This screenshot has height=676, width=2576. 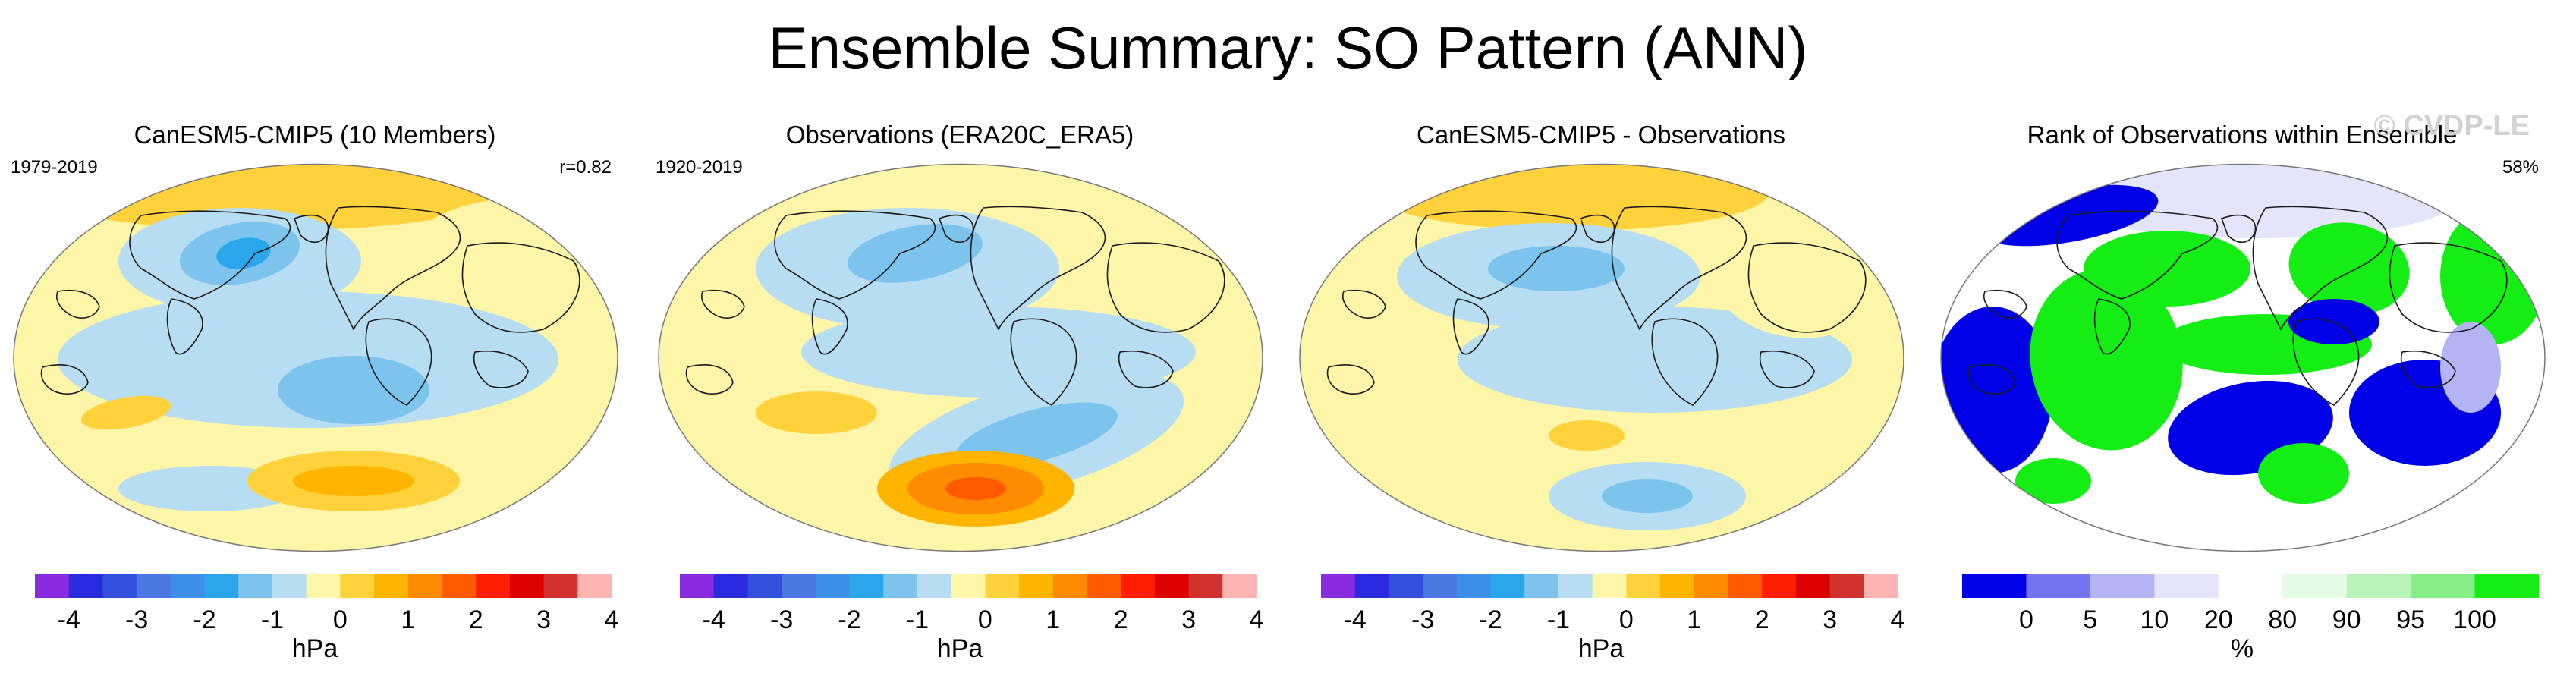 What do you see at coordinates (2154, 619) in the screenshot?
I see `colorbar-tick-label: 10` at bounding box center [2154, 619].